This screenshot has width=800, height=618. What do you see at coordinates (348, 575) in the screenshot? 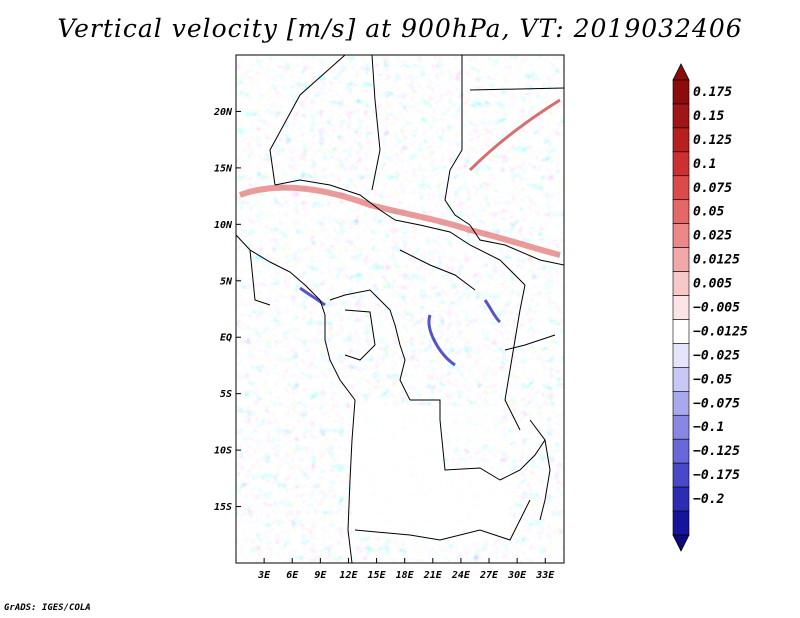
I see `lon-tick-label: 12E` at bounding box center [348, 575].